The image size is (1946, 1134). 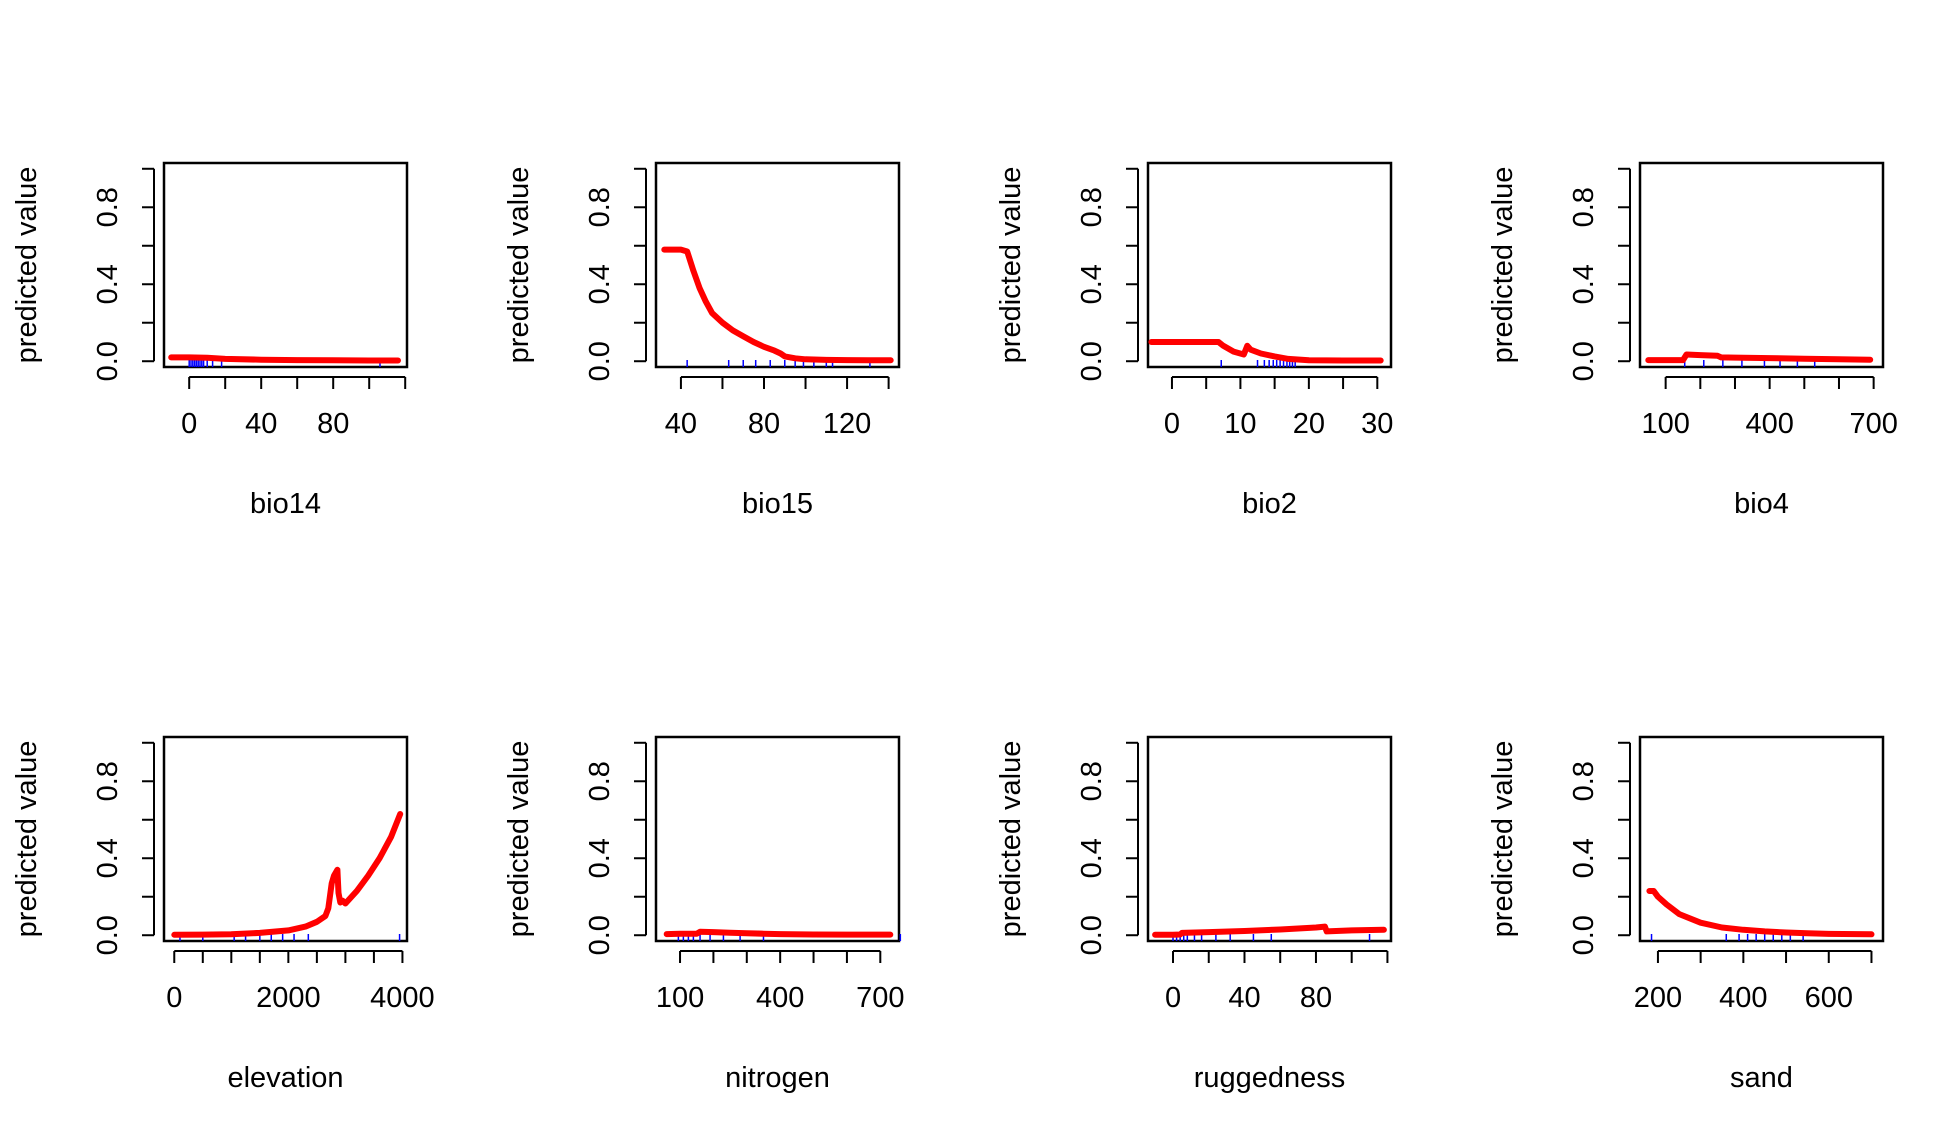 What do you see at coordinates (285, 1078) in the screenshot?
I see `x-axis-label: elevation` at bounding box center [285, 1078].